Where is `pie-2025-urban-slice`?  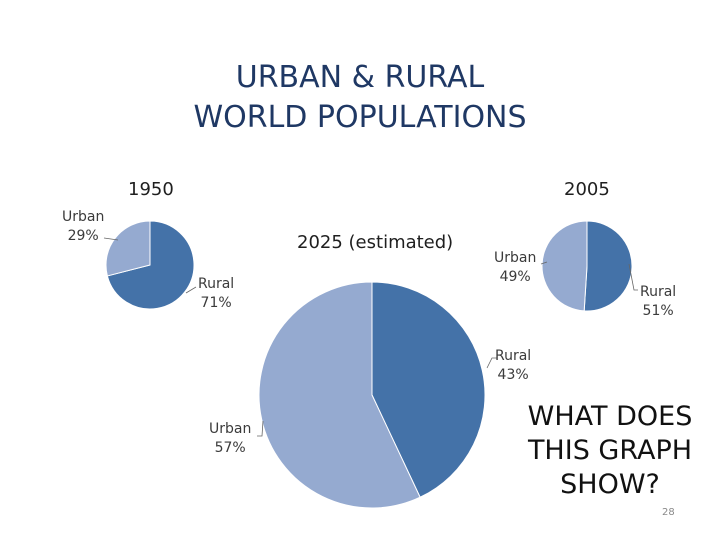 pie-2025-urban-slice is located at coordinates (339, 395).